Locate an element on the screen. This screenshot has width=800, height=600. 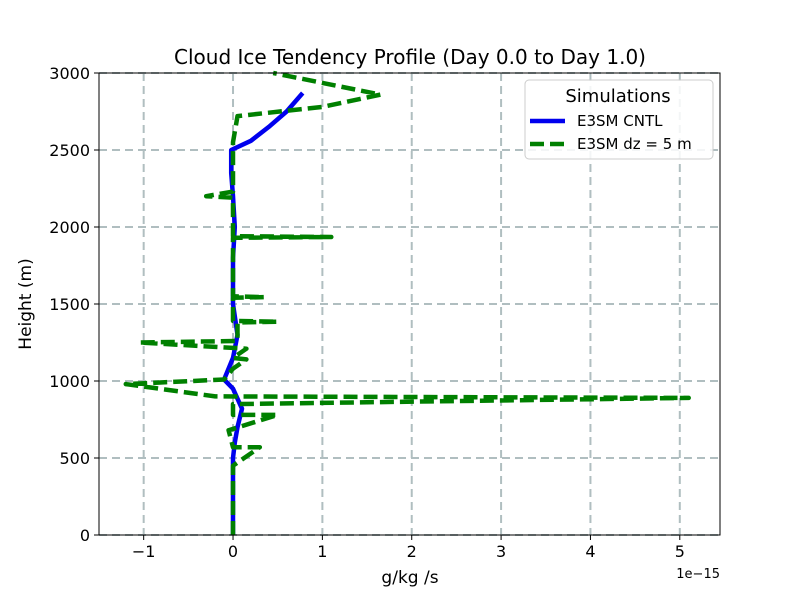
x-tick-label: 2 is located at coordinates (412, 551).